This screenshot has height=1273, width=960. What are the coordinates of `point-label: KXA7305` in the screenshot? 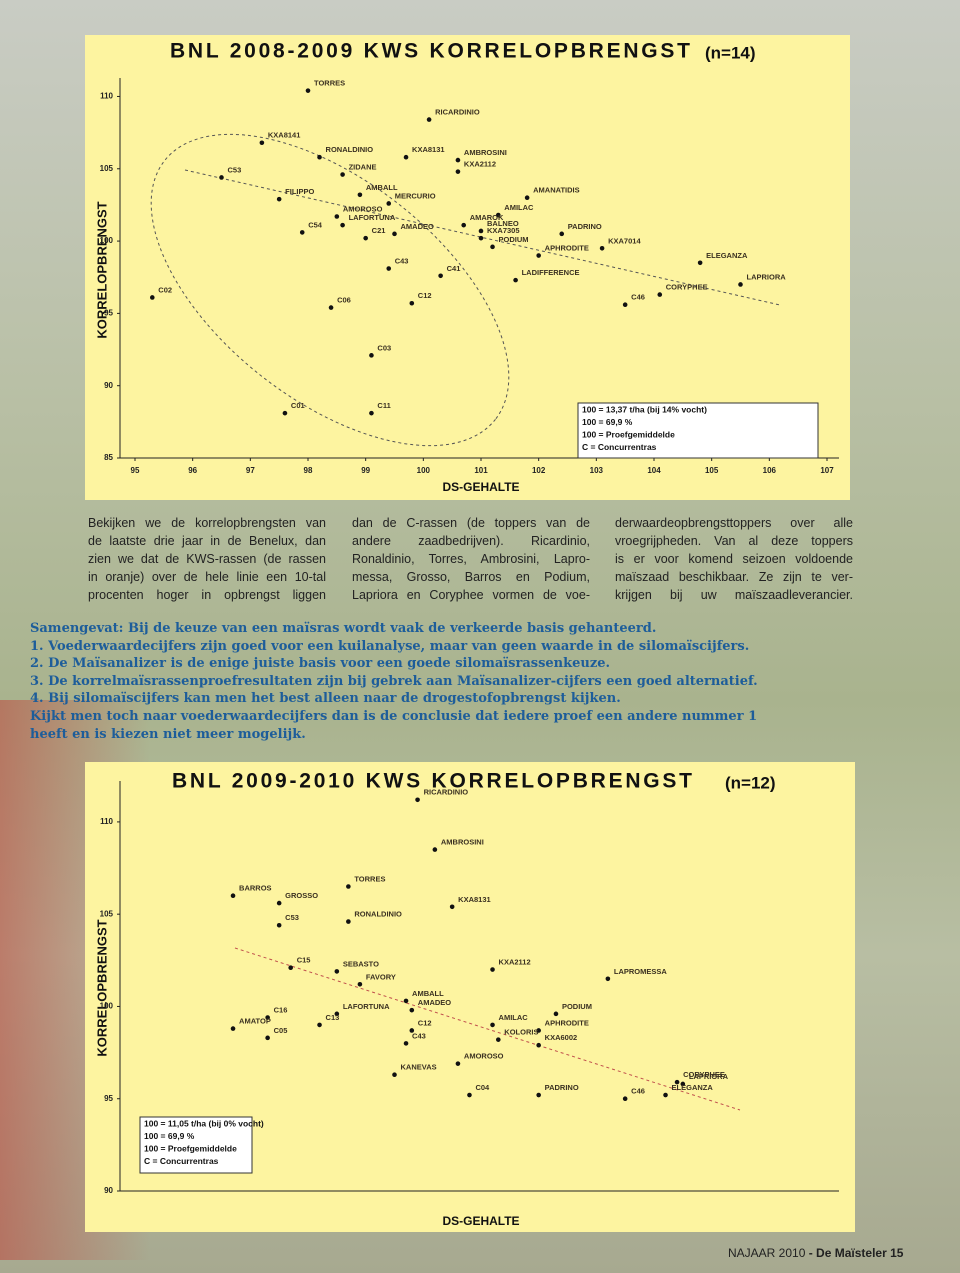 It's located at (503, 230).